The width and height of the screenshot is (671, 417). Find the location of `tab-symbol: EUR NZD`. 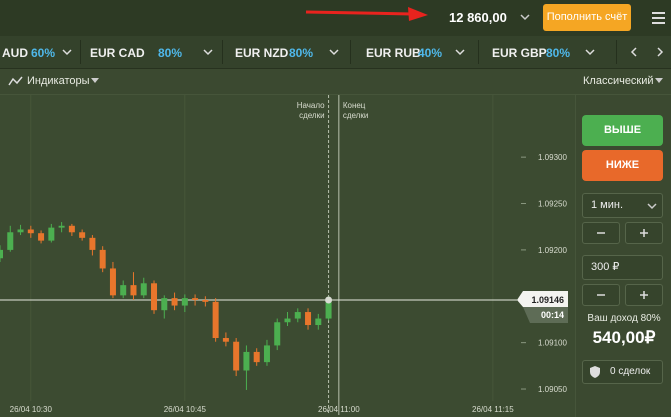

tab-symbol: EUR NZD is located at coordinates (262, 53).